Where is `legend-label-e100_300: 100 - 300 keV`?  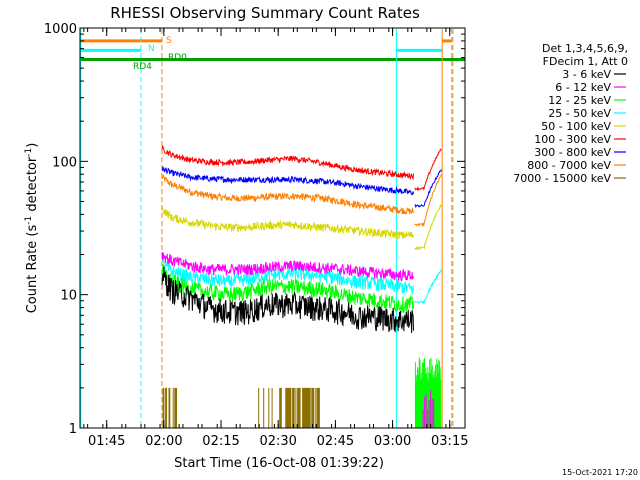 legend-label-e100_300: 100 - 300 keV is located at coordinates (572, 139).